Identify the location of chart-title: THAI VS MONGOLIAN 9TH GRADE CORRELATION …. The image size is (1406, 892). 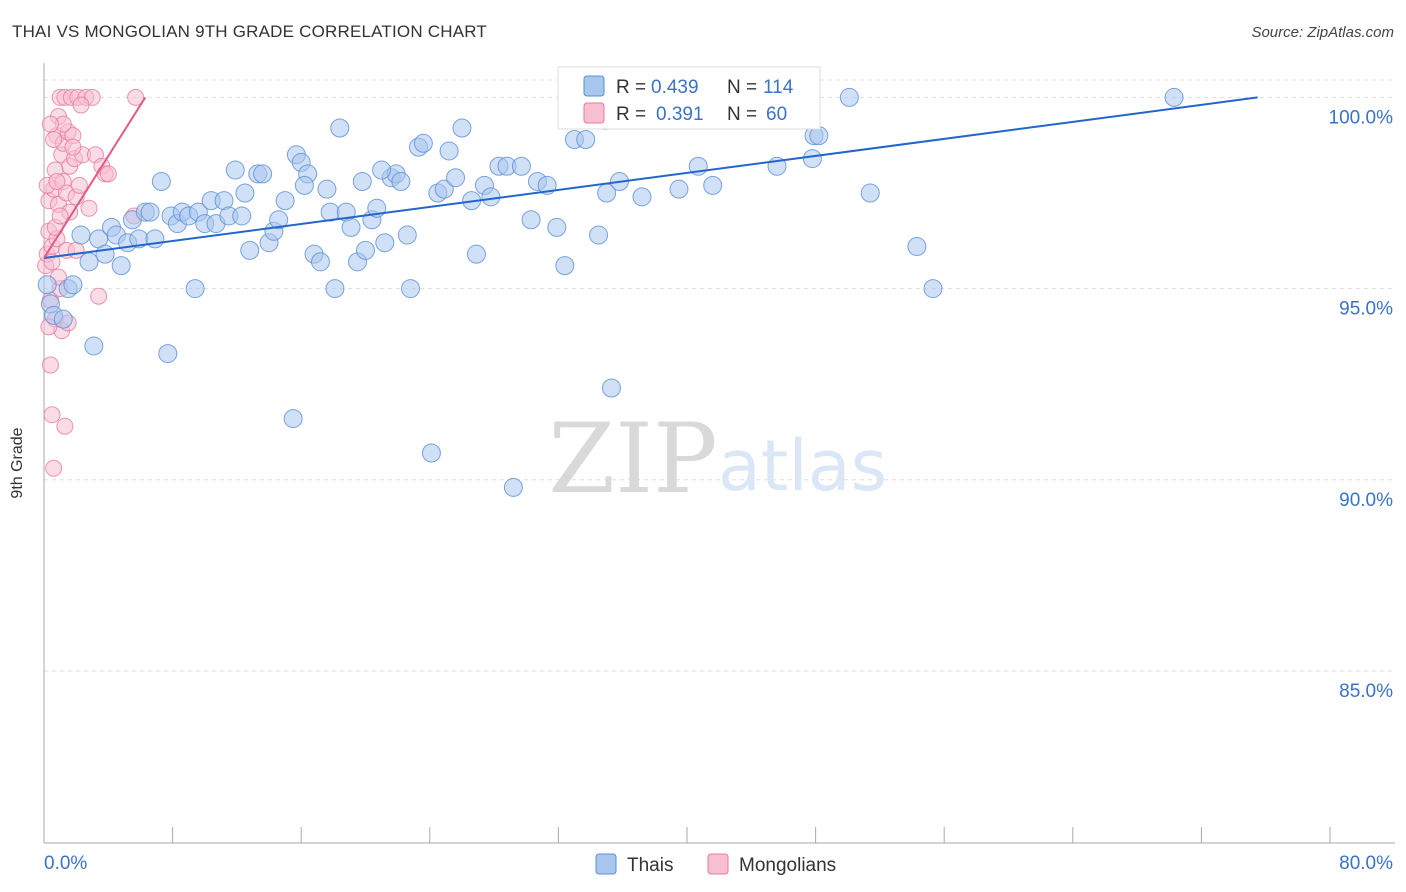
(249, 31).